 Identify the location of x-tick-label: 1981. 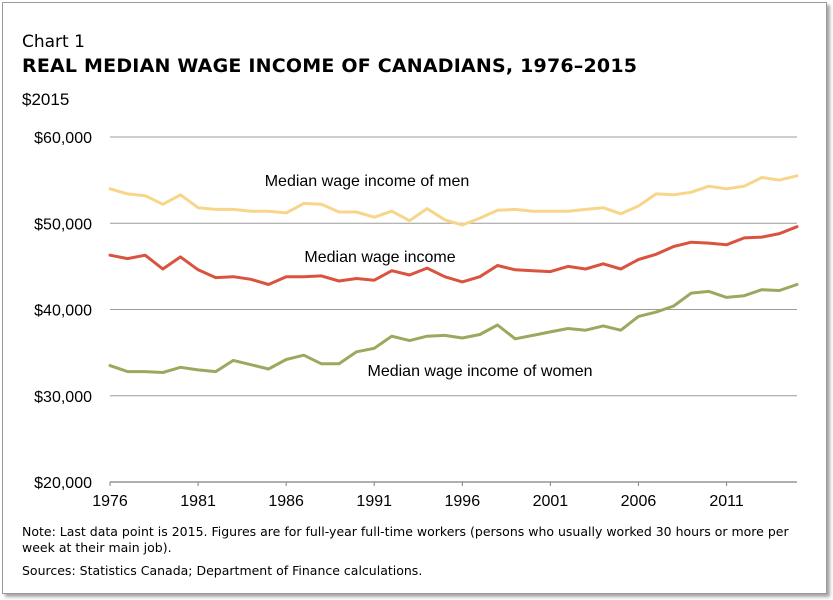
(198, 501).